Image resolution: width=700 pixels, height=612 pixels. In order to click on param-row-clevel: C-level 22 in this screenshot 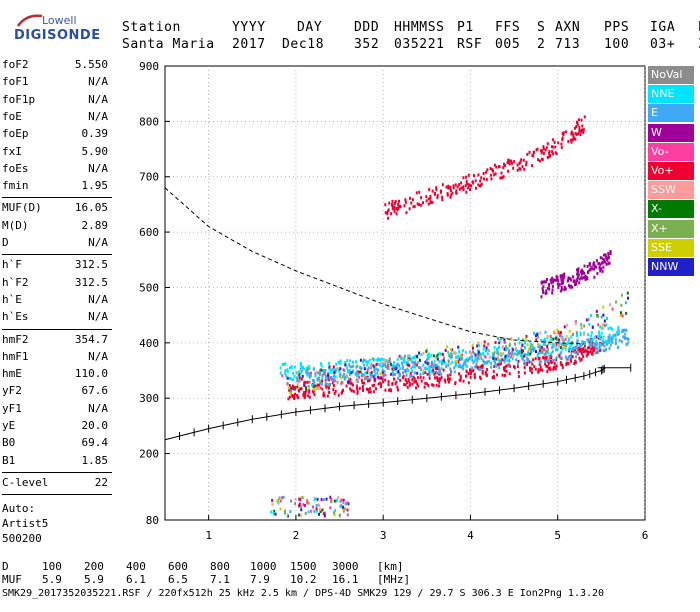, I will do `click(55, 483)`.